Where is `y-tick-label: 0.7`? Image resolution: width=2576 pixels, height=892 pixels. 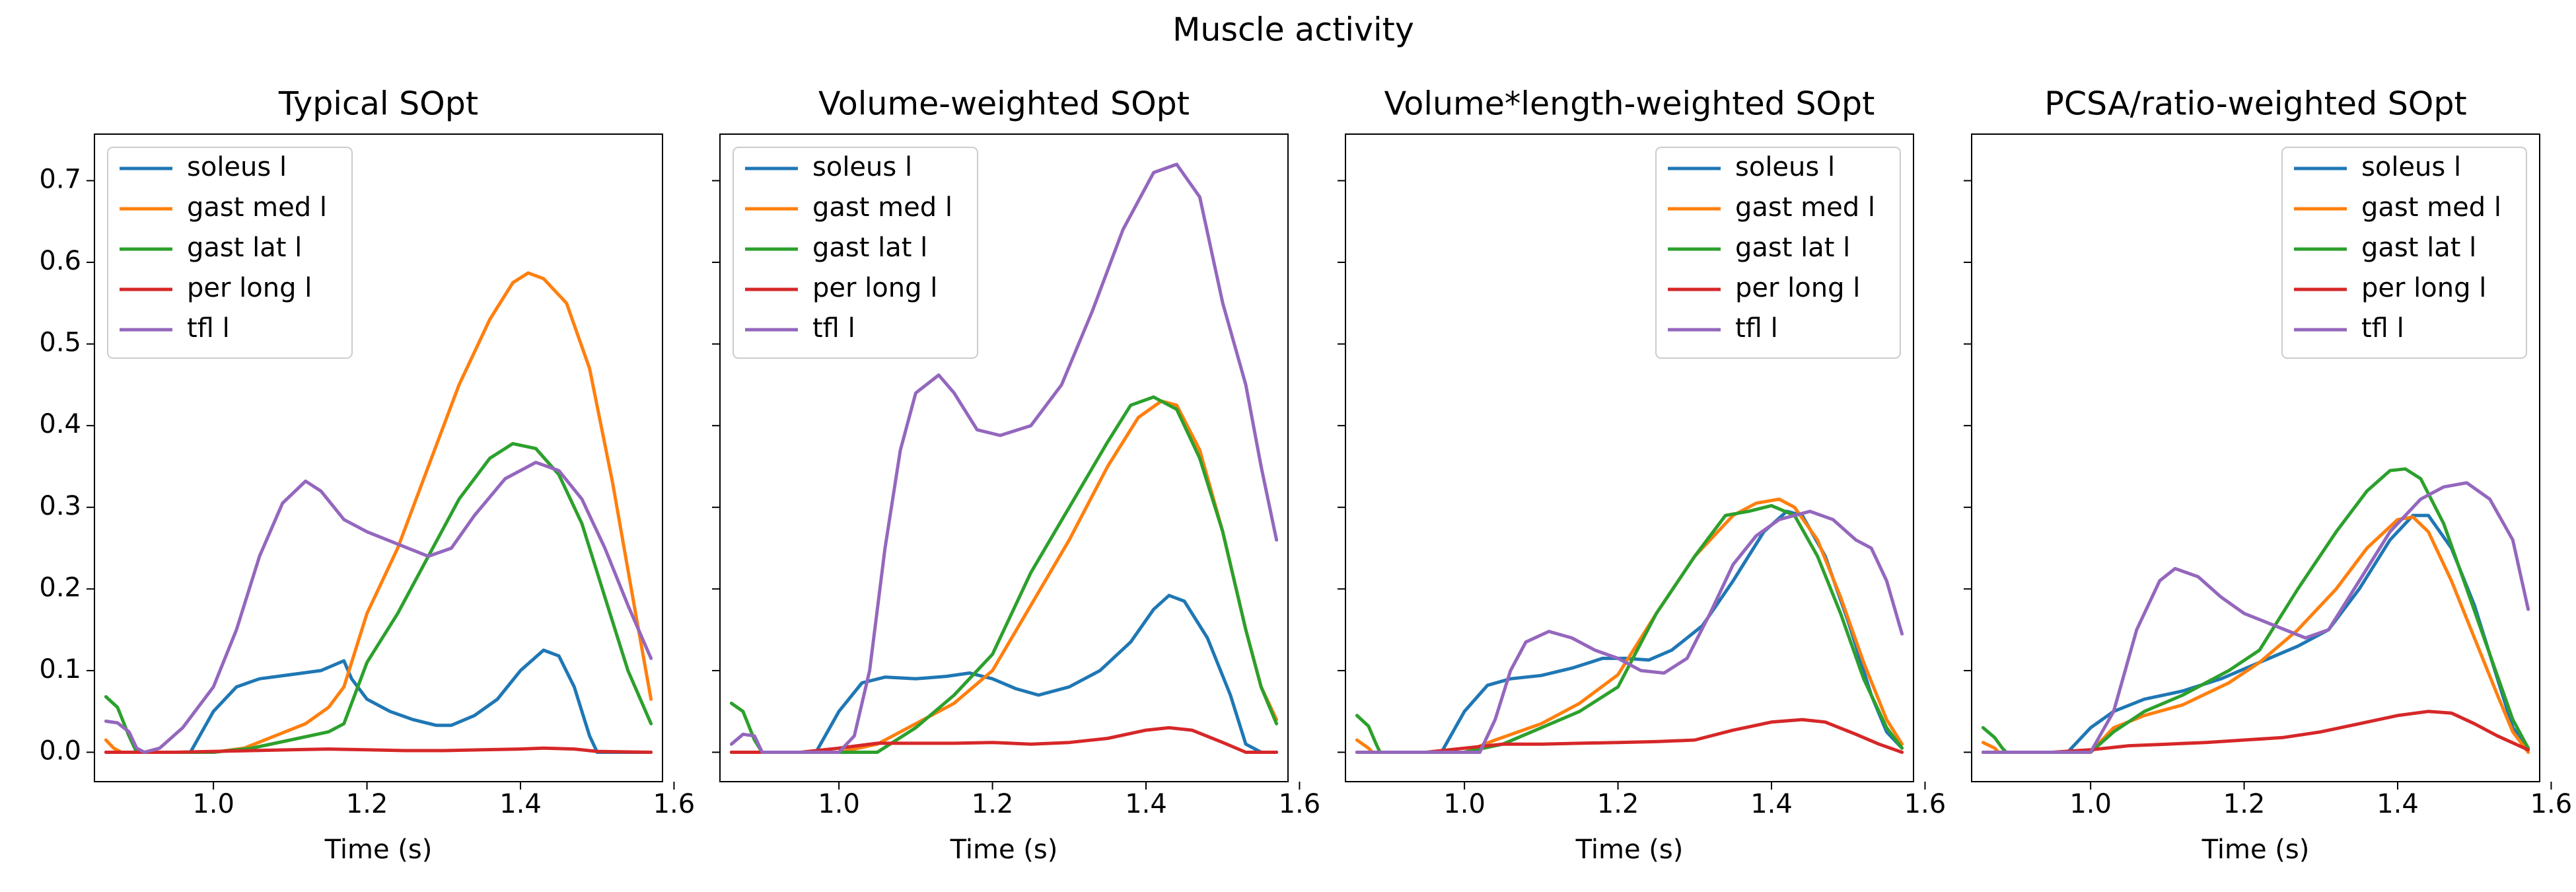
y-tick-label: 0.7 is located at coordinates (60, 179).